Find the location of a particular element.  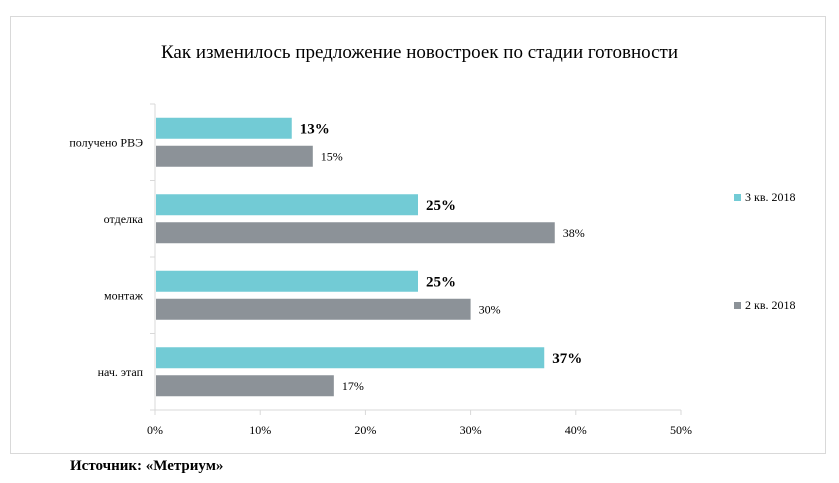

legend-label: 2 кв. 2018 is located at coordinates (770, 305).